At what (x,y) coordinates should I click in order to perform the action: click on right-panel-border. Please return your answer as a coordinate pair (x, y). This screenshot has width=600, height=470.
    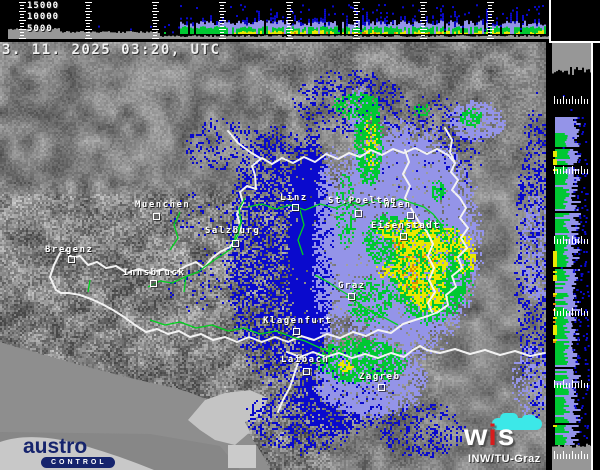
    Looking at the image, I should click on (592, 256).